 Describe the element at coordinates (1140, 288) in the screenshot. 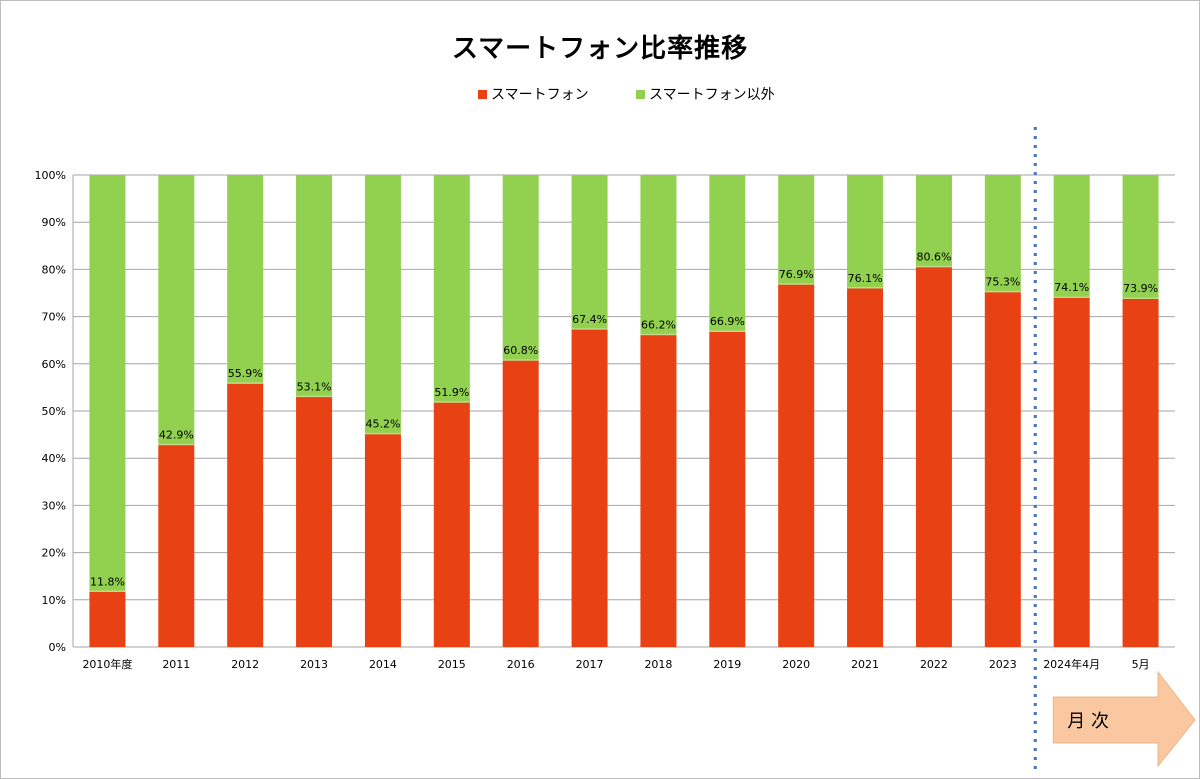

I see `data-label: 73.9%` at that location.